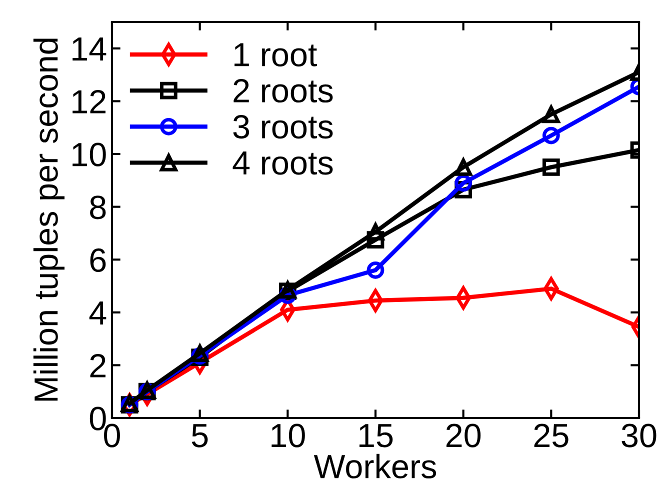  Describe the element at coordinates (463, 436) in the screenshot. I see `x-tick-label: 20` at that location.